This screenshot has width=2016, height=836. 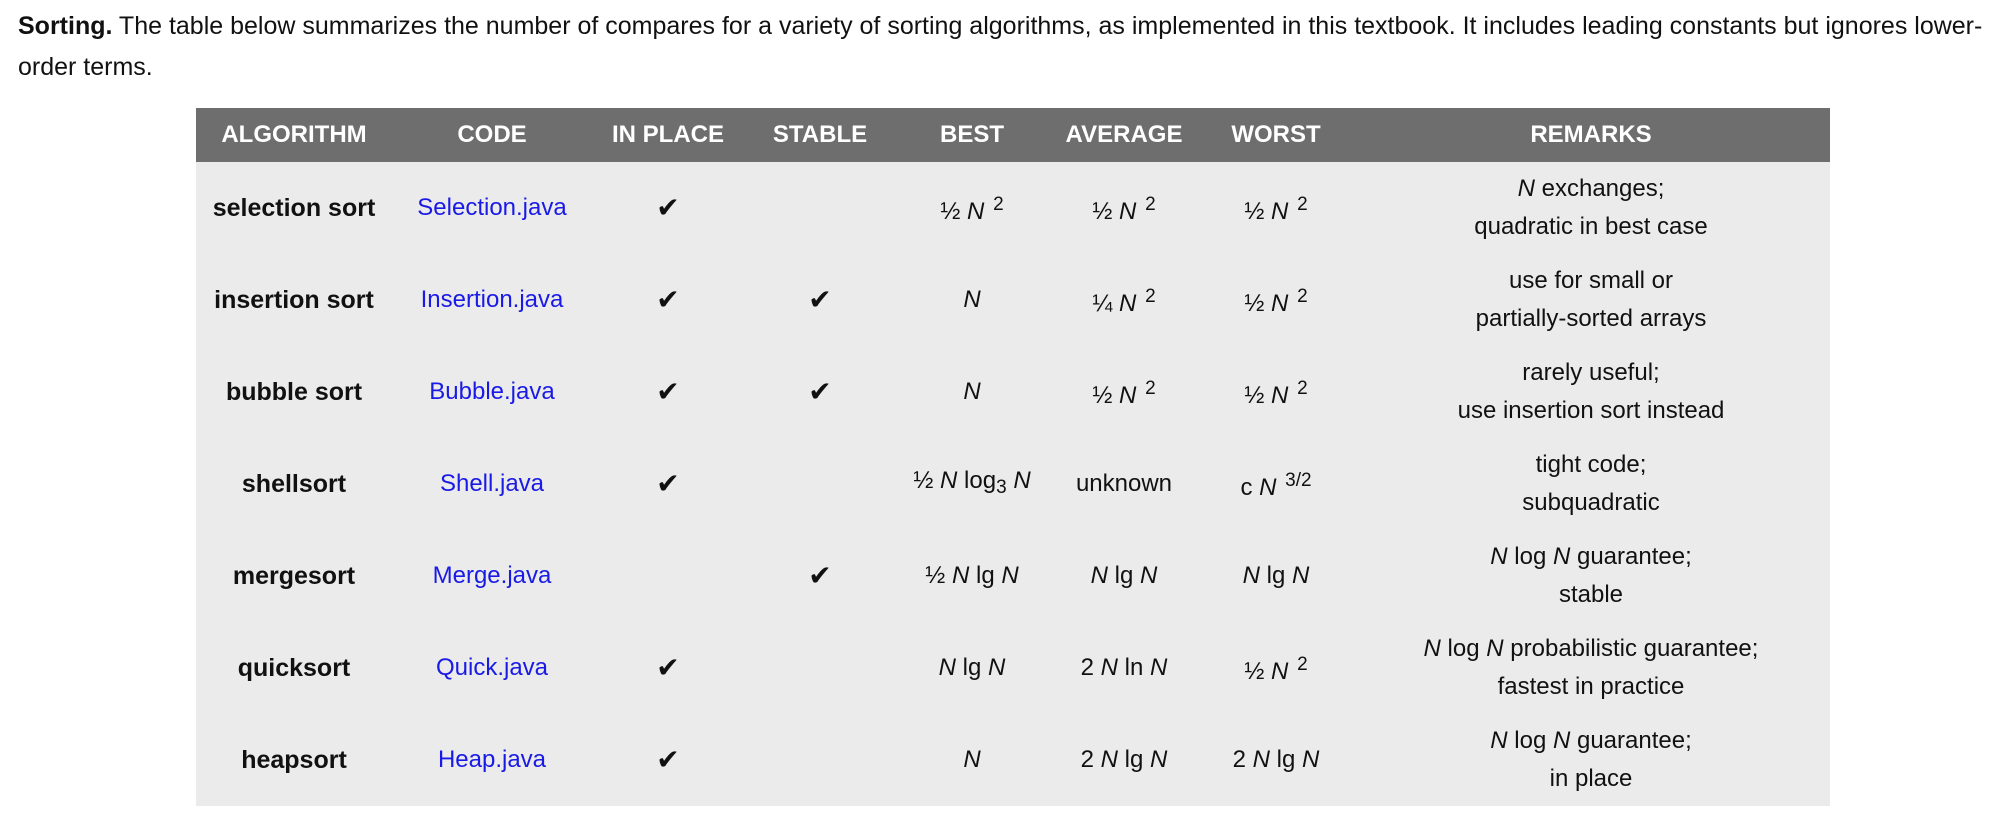 What do you see at coordinates (1124, 301) in the screenshot?
I see `average-case: ¼ N 2` at bounding box center [1124, 301].